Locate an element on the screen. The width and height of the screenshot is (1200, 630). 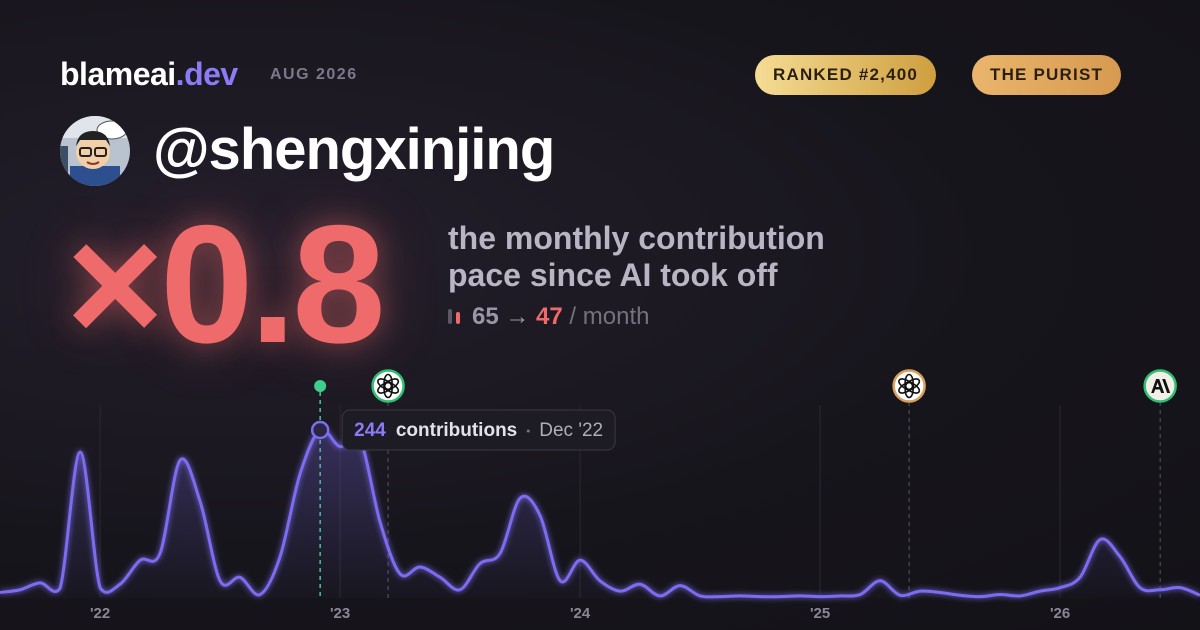
hover-point is located at coordinates (320, 430).